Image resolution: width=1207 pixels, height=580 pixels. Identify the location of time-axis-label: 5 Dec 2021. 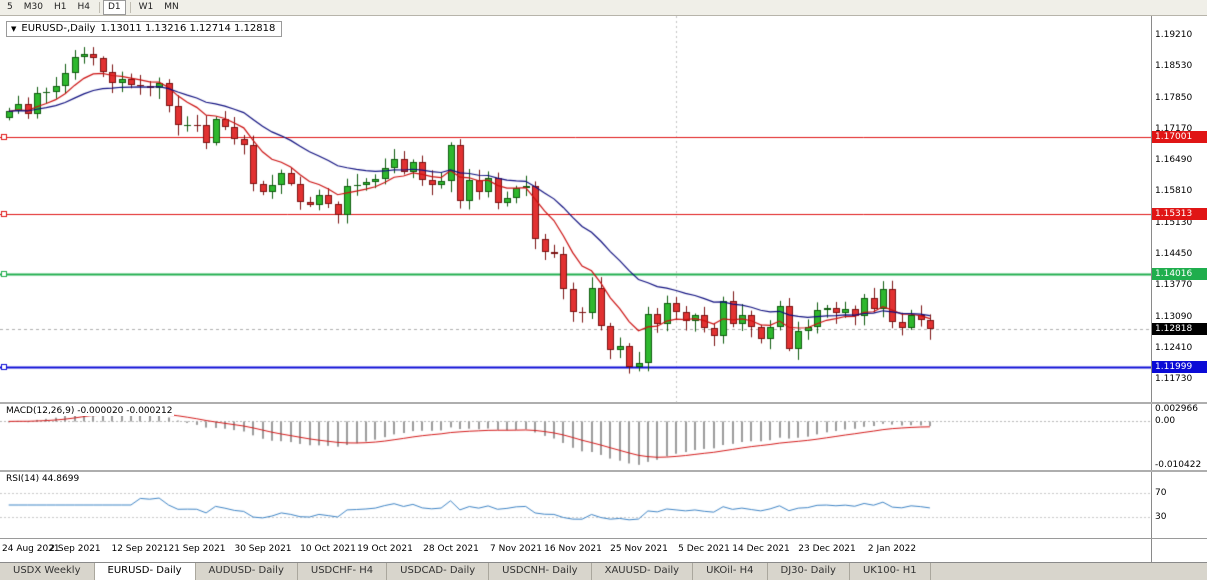
(704, 549).